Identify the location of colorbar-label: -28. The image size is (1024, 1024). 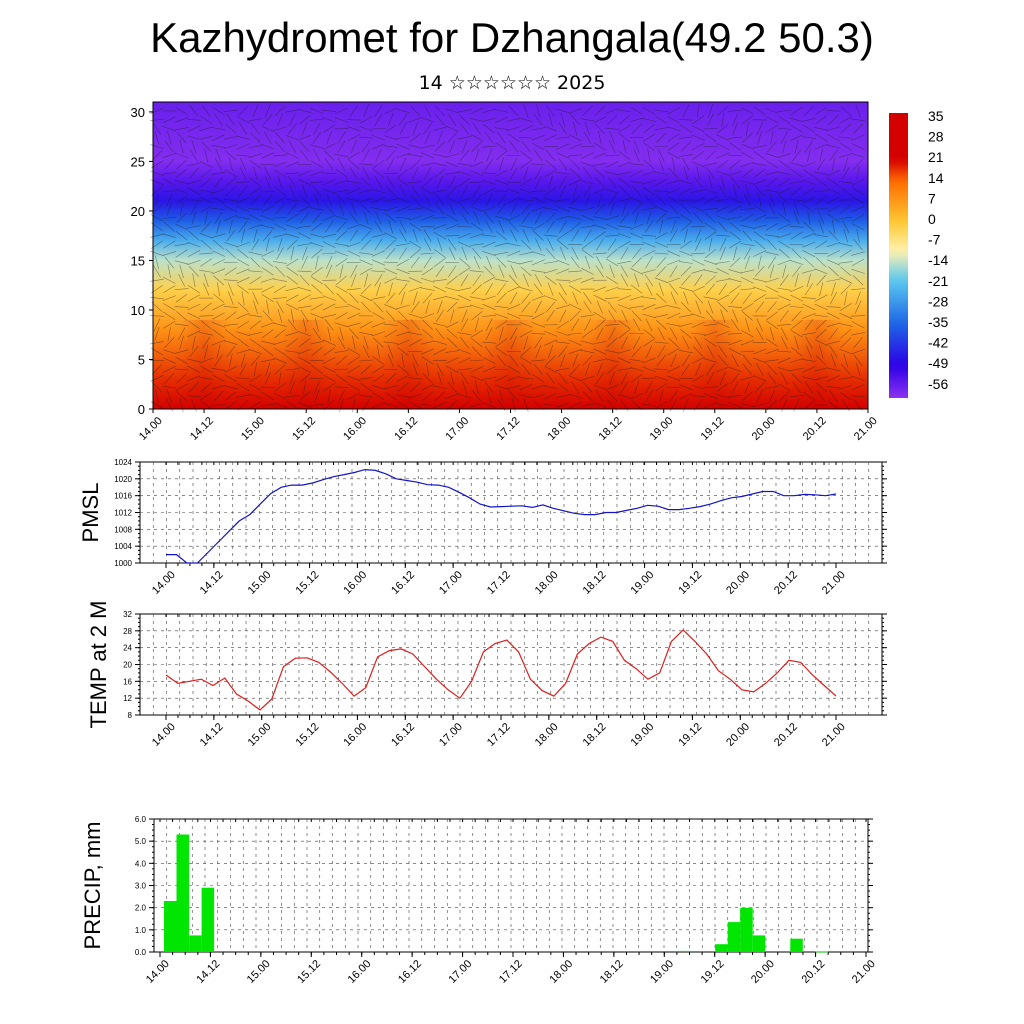
(938, 301).